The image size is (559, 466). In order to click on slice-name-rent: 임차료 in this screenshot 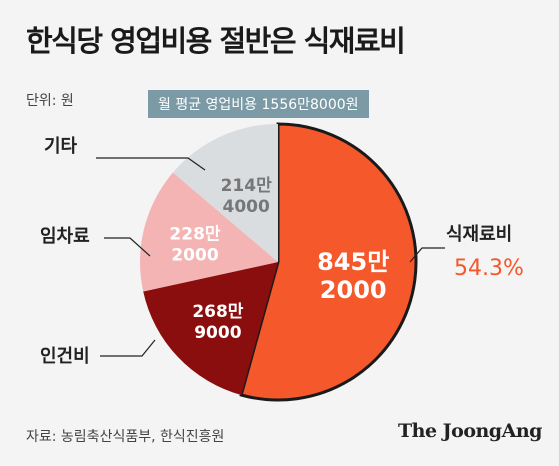, I will do `click(65, 236)`.